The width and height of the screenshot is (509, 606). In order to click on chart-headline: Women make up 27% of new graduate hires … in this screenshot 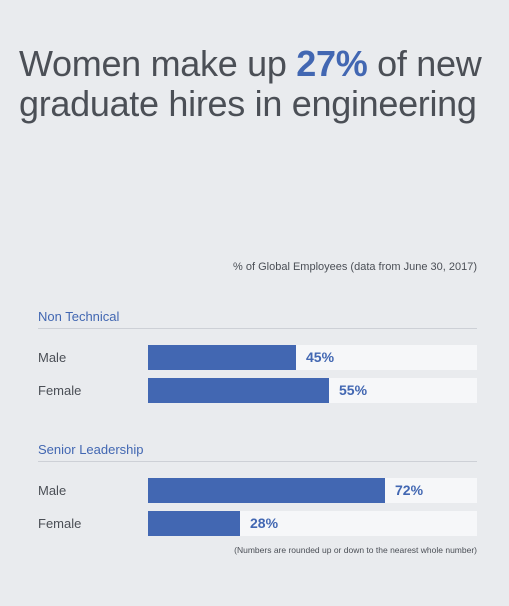, I will do `click(254, 84)`.